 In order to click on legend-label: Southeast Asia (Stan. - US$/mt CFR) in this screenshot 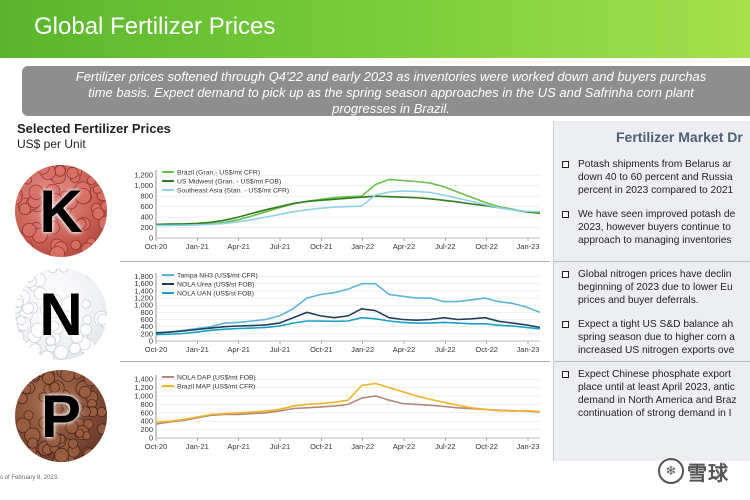, I will do `click(233, 191)`.